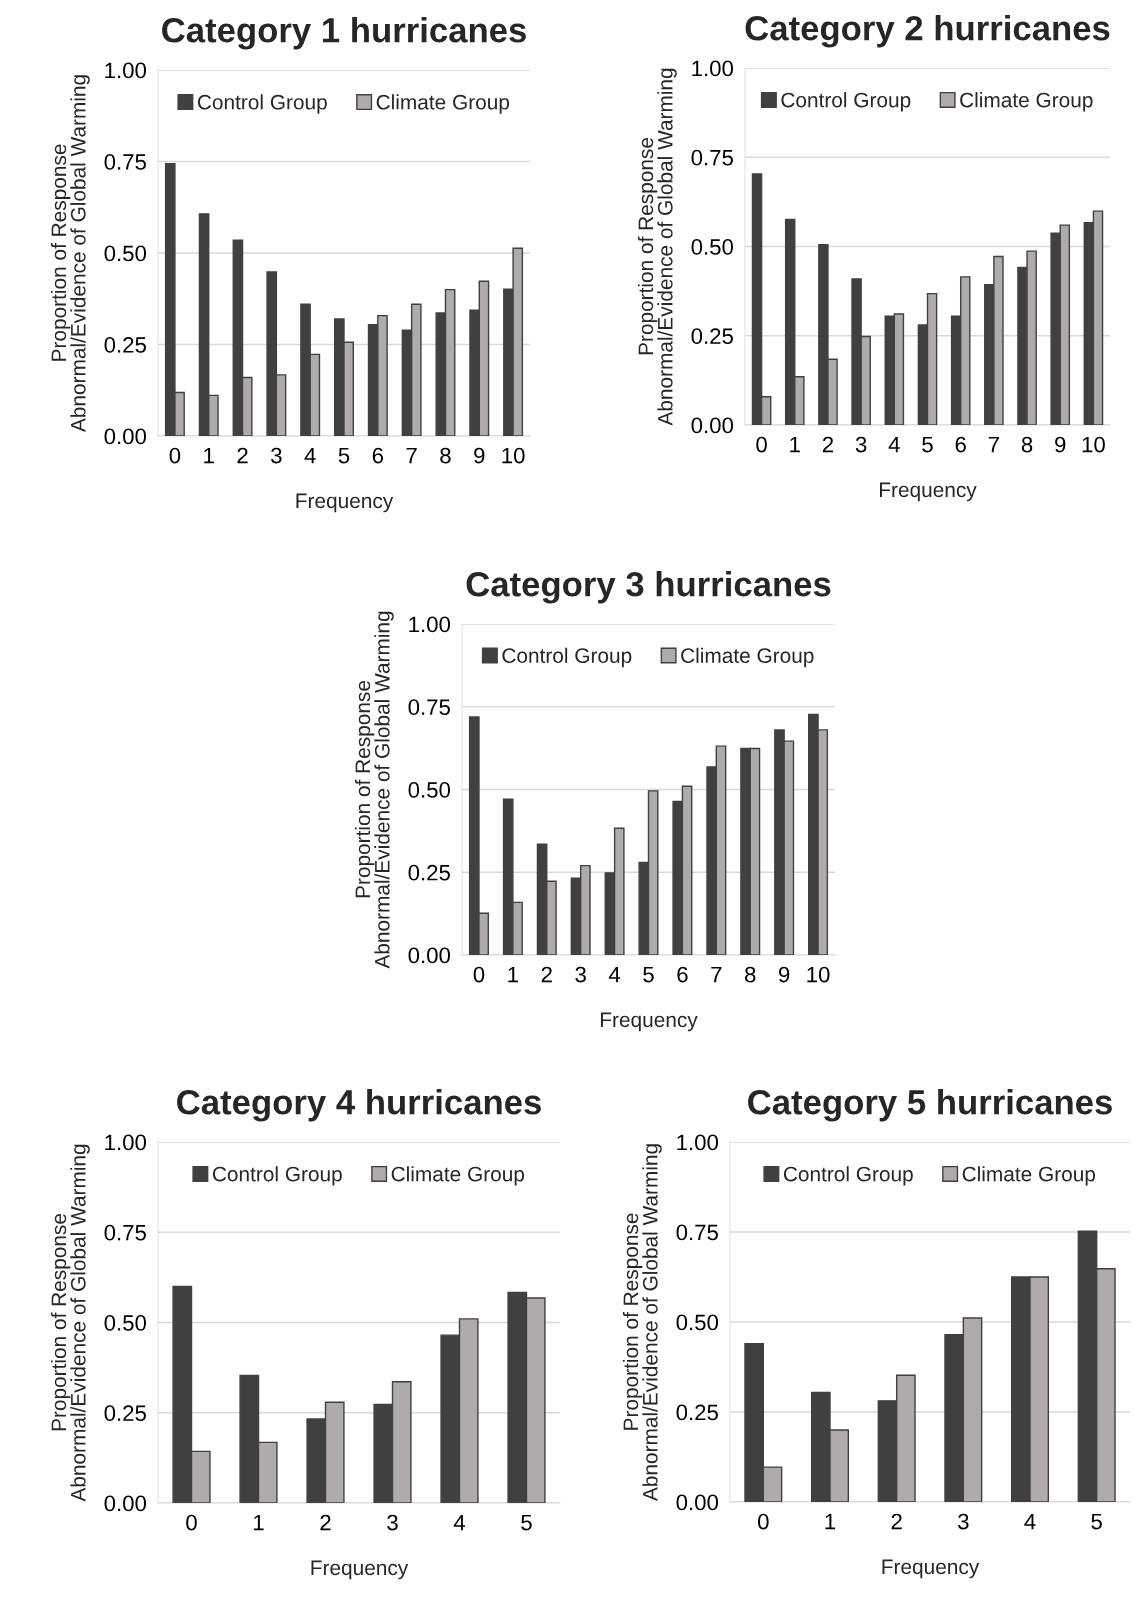 This screenshot has width=1135, height=1602. What do you see at coordinates (344, 33) in the screenshot?
I see `chart-title: Category 1 hurricanes` at bounding box center [344, 33].